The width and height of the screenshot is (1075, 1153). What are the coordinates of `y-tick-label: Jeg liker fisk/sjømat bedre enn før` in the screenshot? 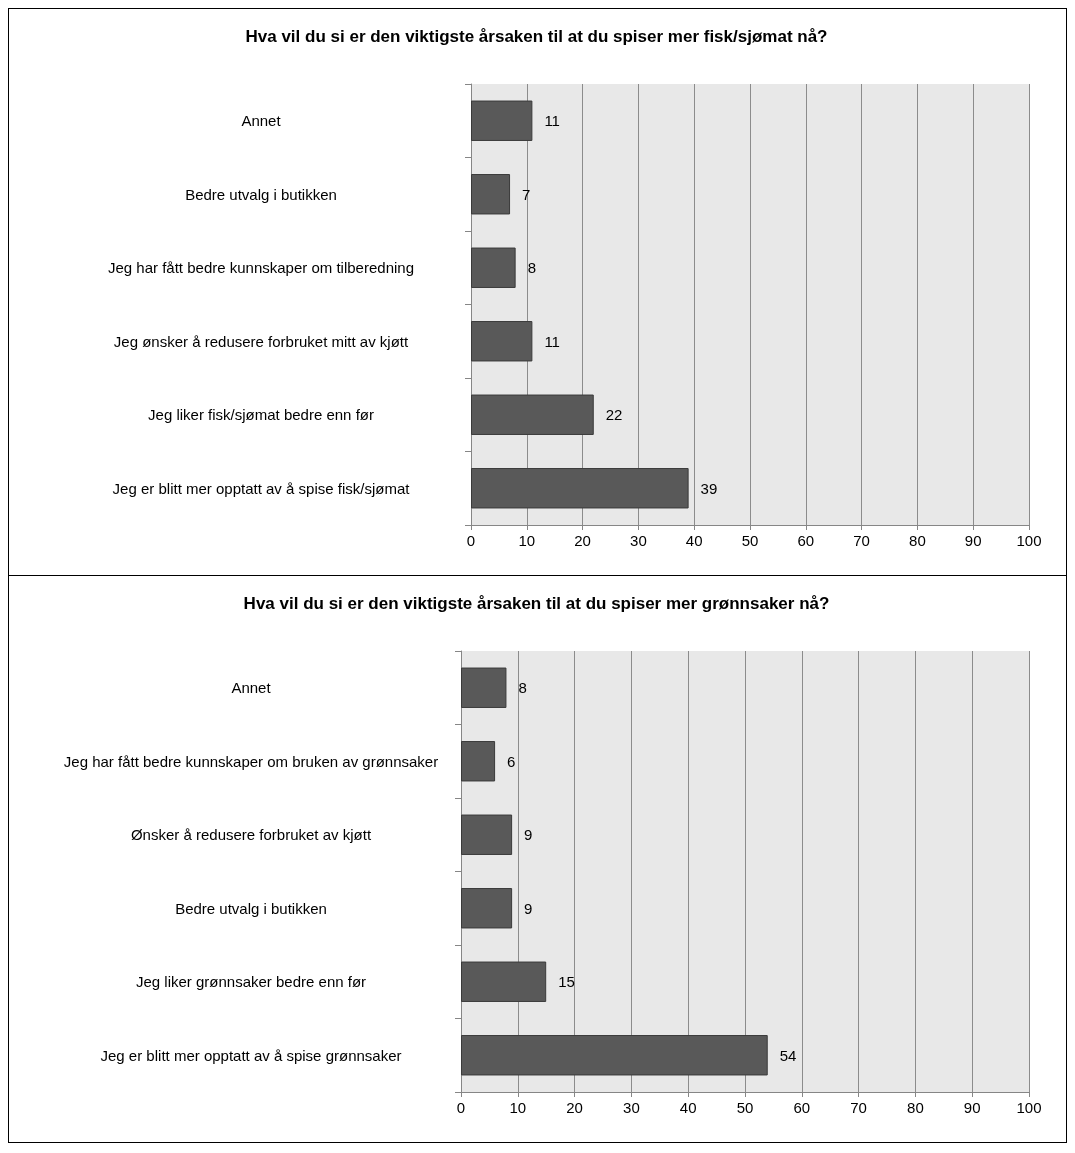 It's located at (261, 415).